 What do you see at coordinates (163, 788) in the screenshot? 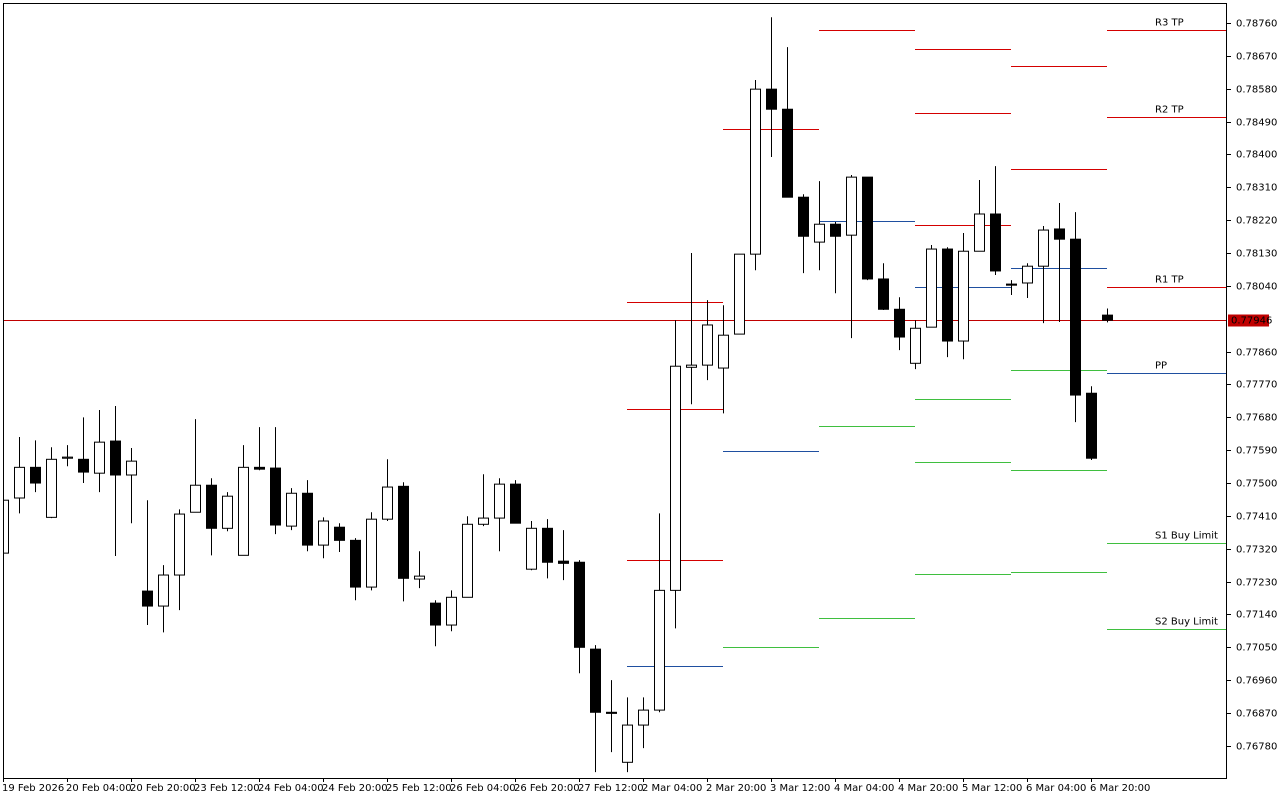
I see `x-tick-label: 20 Feb 20:00` at bounding box center [163, 788].